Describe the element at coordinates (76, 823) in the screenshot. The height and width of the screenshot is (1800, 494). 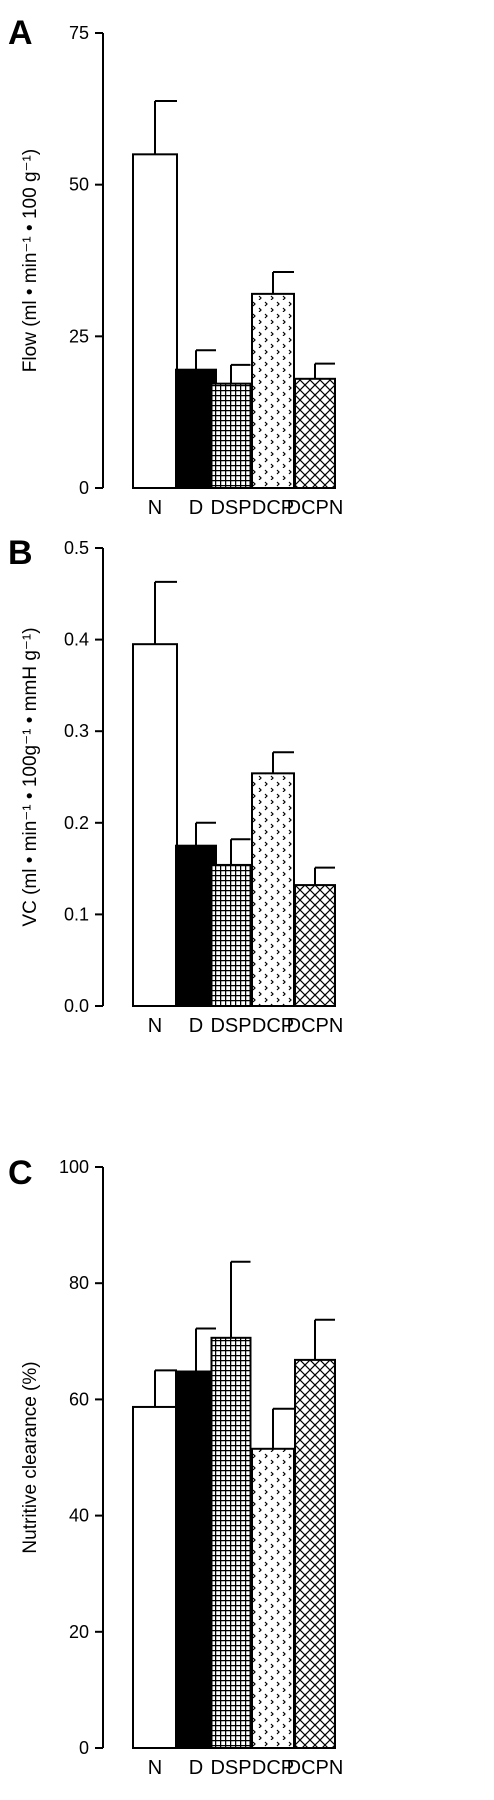
I see `y-tick-label: 0.2` at that location.